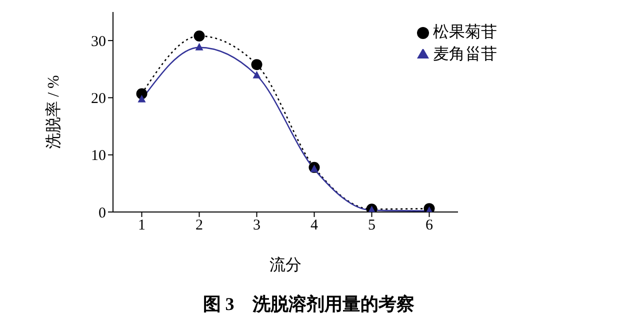 Image resolution: width=617 pixels, height=334 pixels. What do you see at coordinates (102, 213) in the screenshot?
I see `y-tick-label: 0` at bounding box center [102, 213].